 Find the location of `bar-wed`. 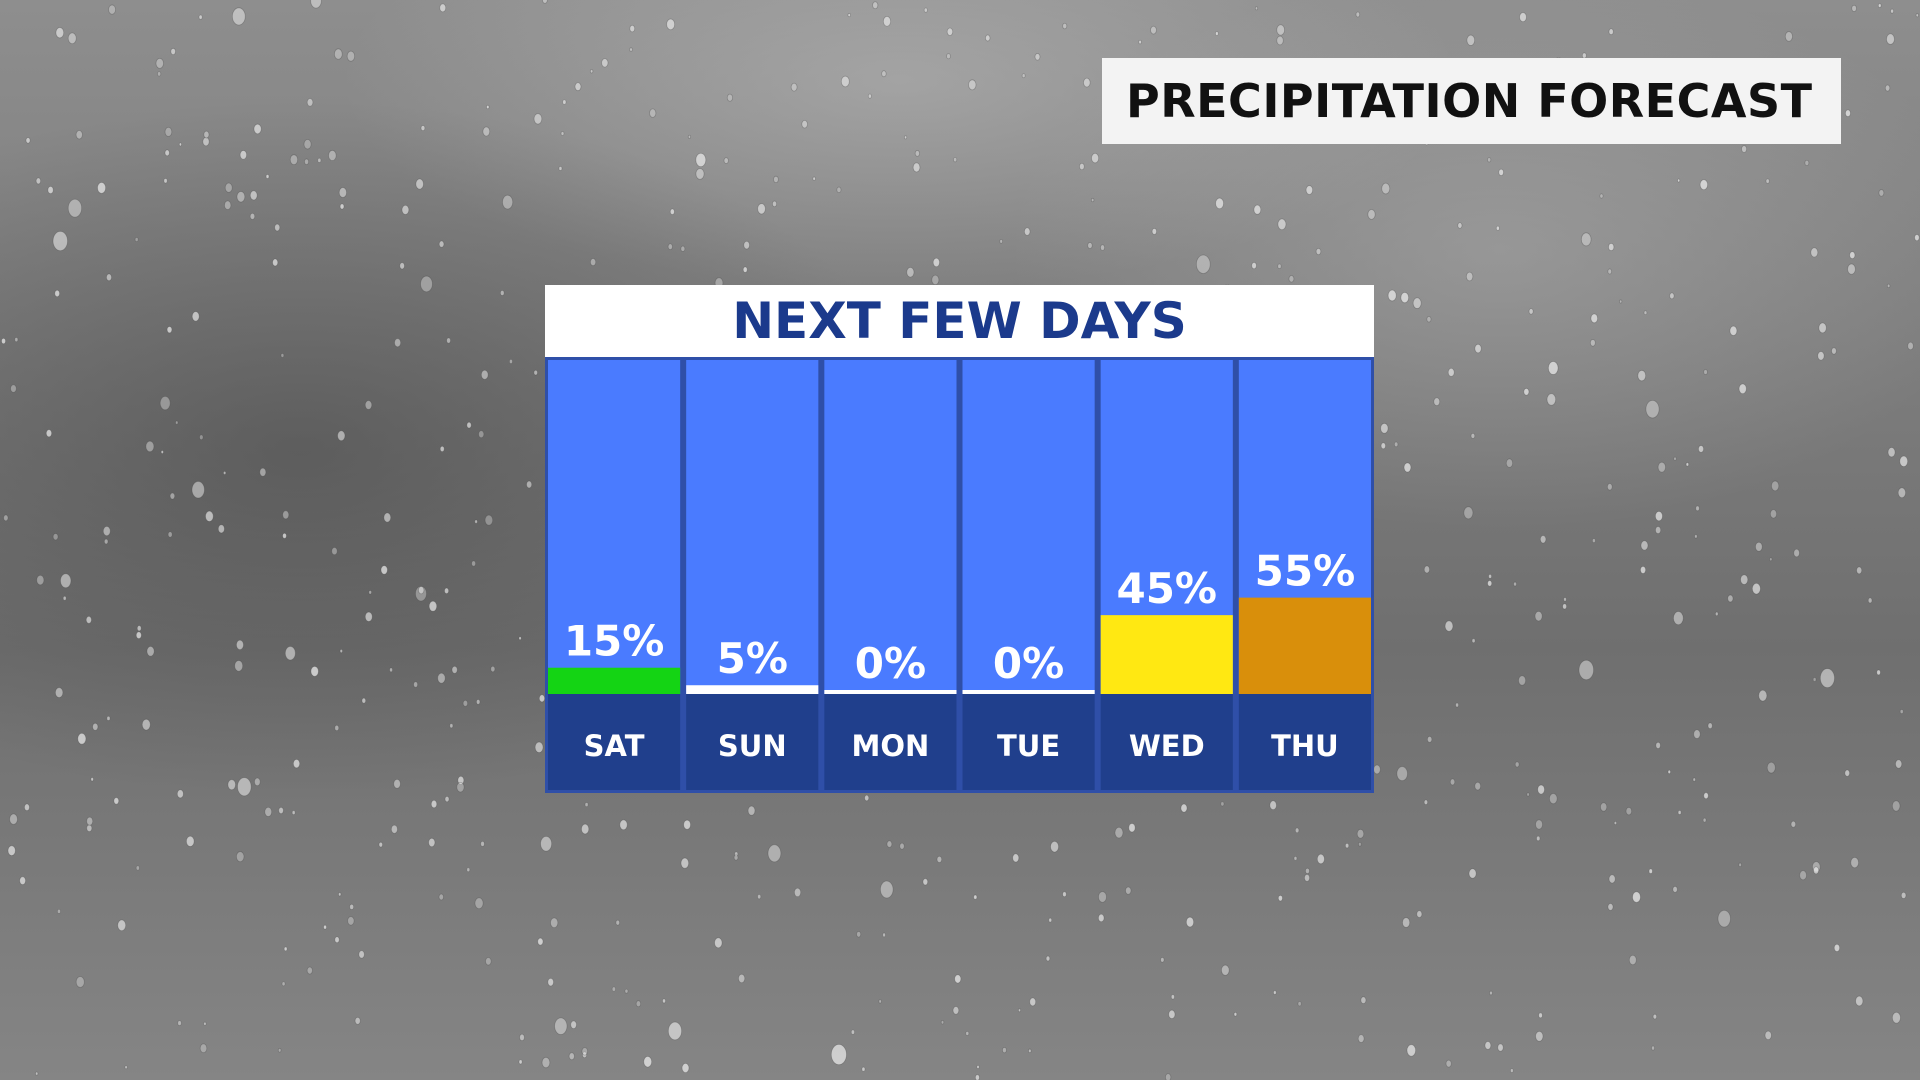

bar-wed is located at coordinates (1166, 654).